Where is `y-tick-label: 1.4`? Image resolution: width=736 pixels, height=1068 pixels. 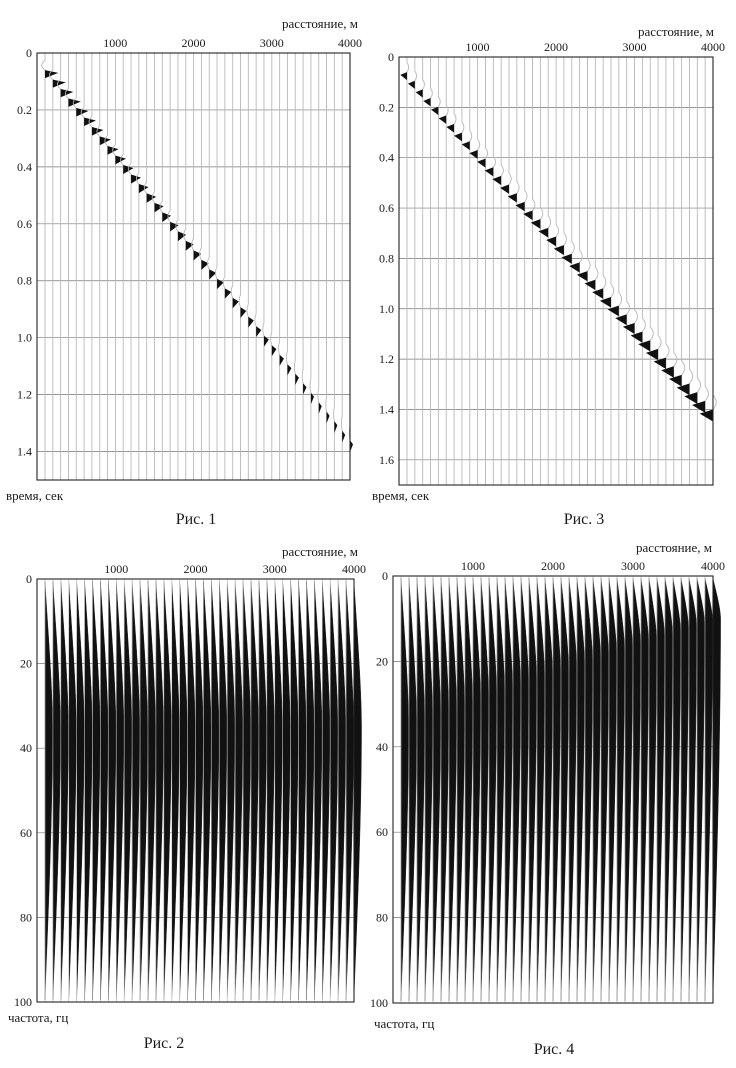 y-tick-label: 1.4 is located at coordinates (386, 409).